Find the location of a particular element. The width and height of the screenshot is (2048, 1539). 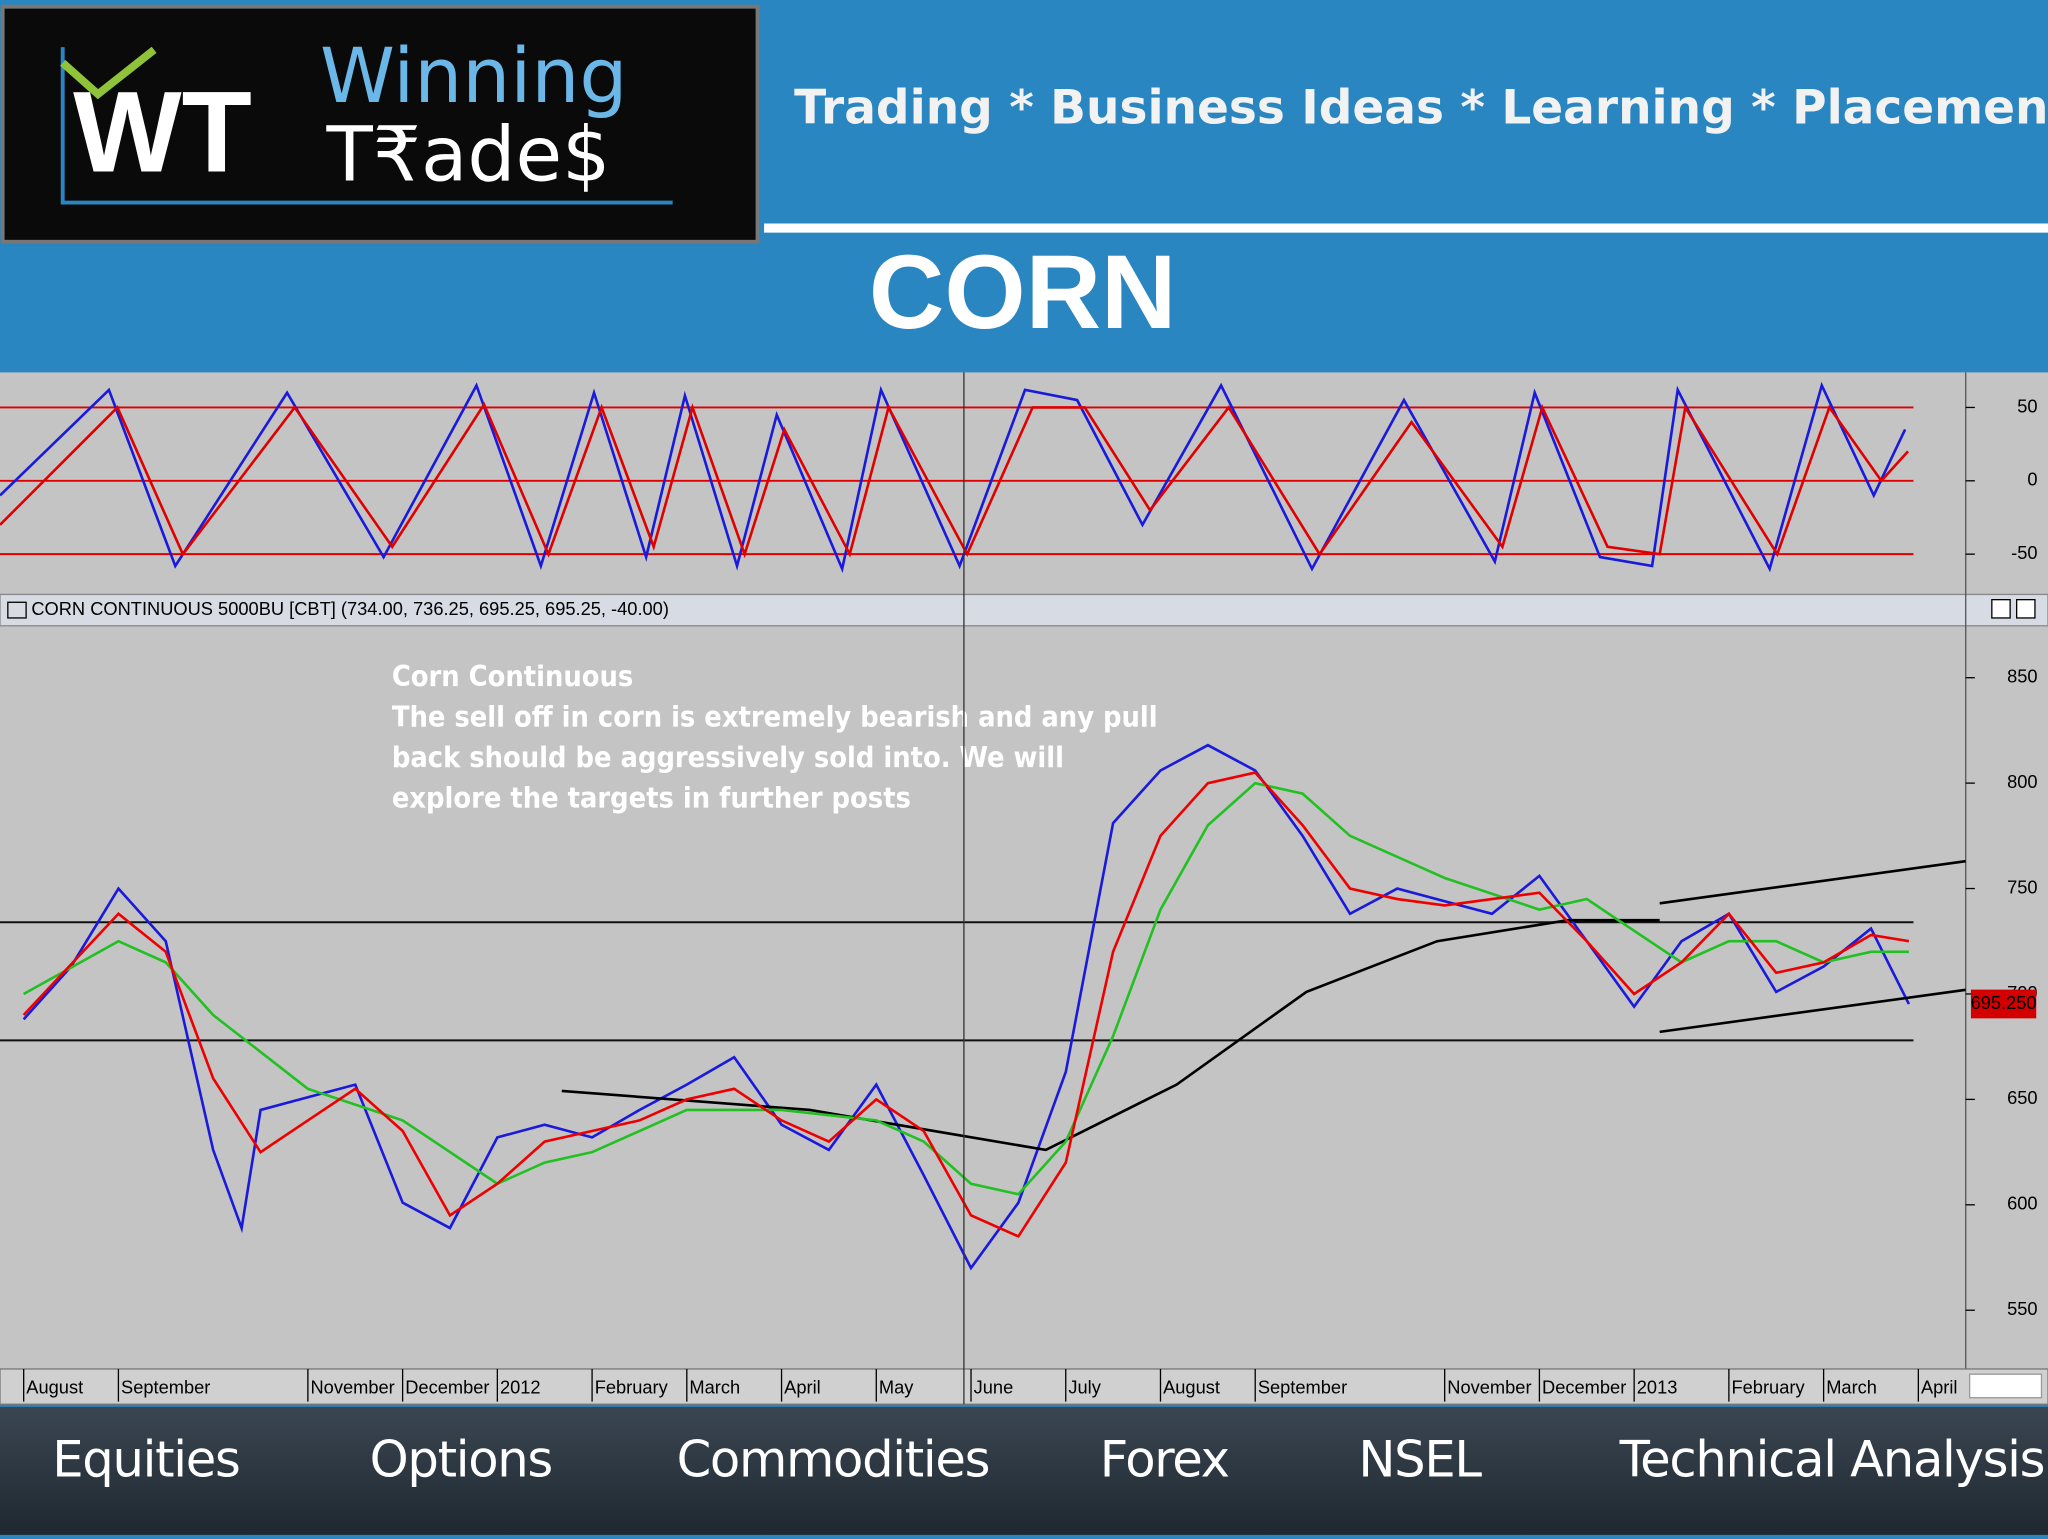

y-tick-label: 750 is located at coordinates (2022, 886).